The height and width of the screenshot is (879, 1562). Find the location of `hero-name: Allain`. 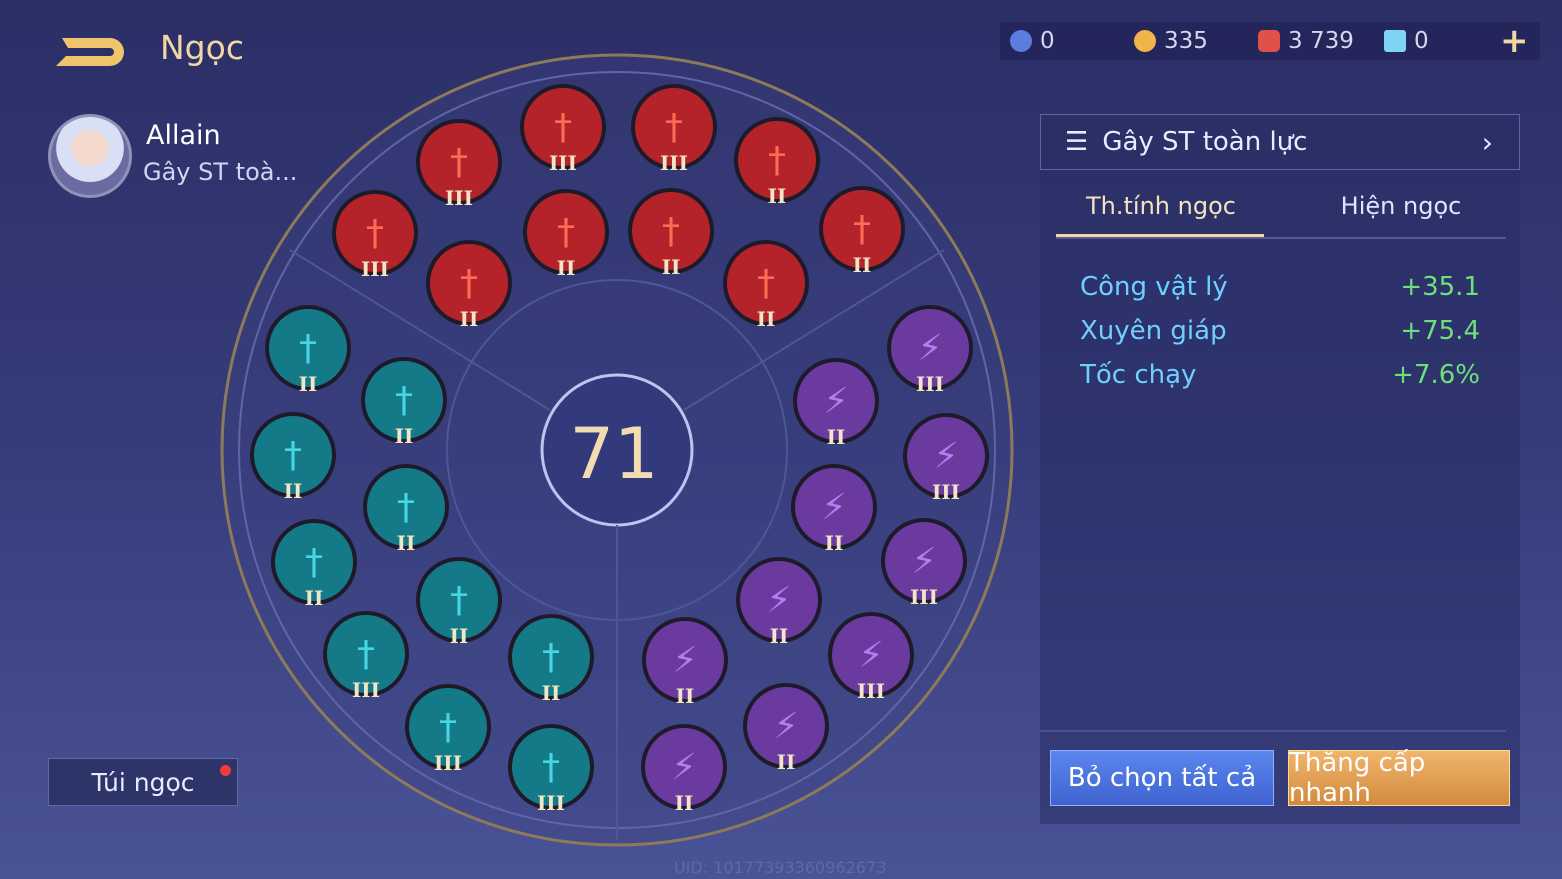

hero-name: Allain is located at coordinates (183, 135).